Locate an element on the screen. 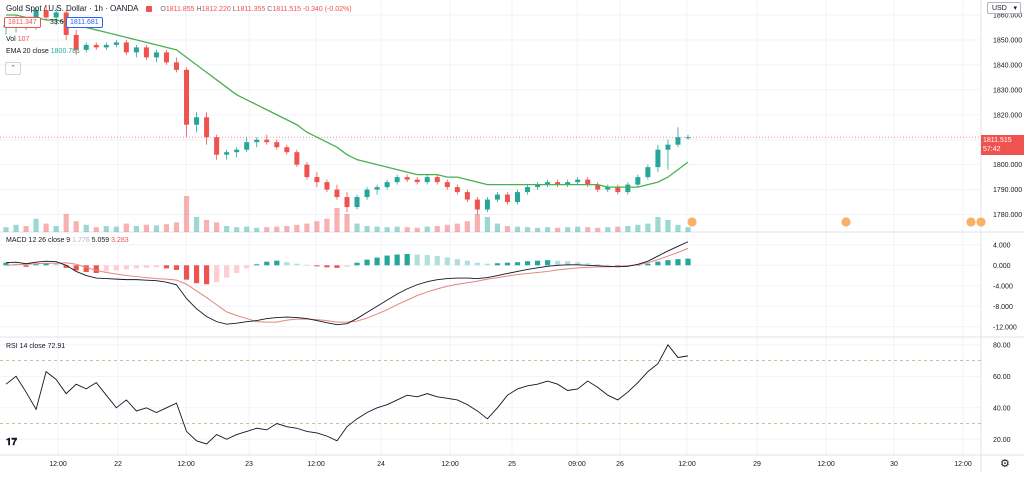  macd-line is located at coordinates (347, 283).